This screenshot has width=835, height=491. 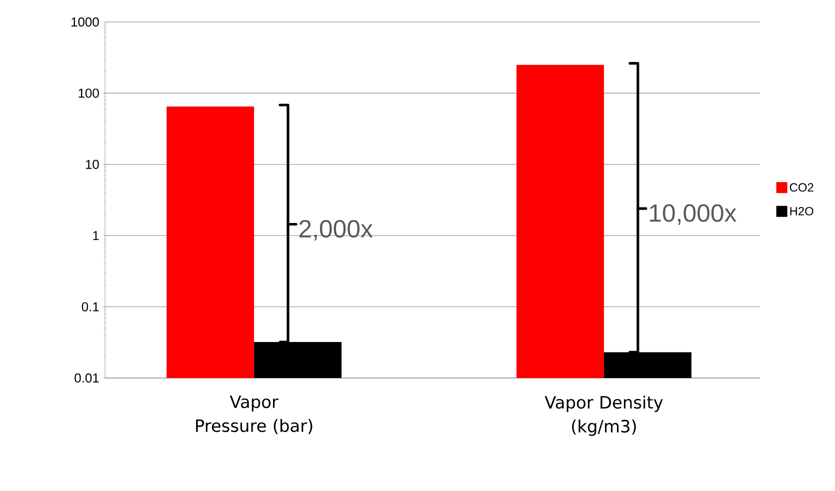 What do you see at coordinates (85, 22) in the screenshot?
I see `y-tick-label: 1000` at bounding box center [85, 22].